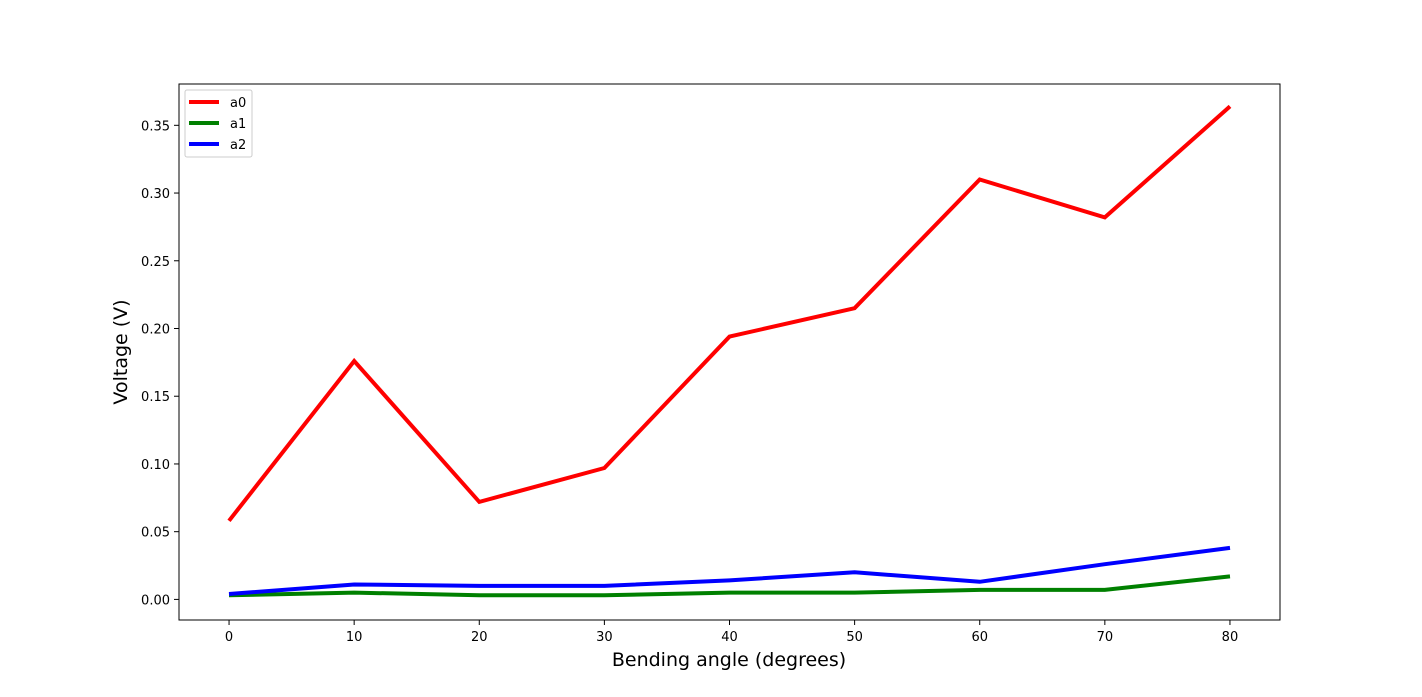  I want to click on y-tick-label: 0.30, so click(155, 194).